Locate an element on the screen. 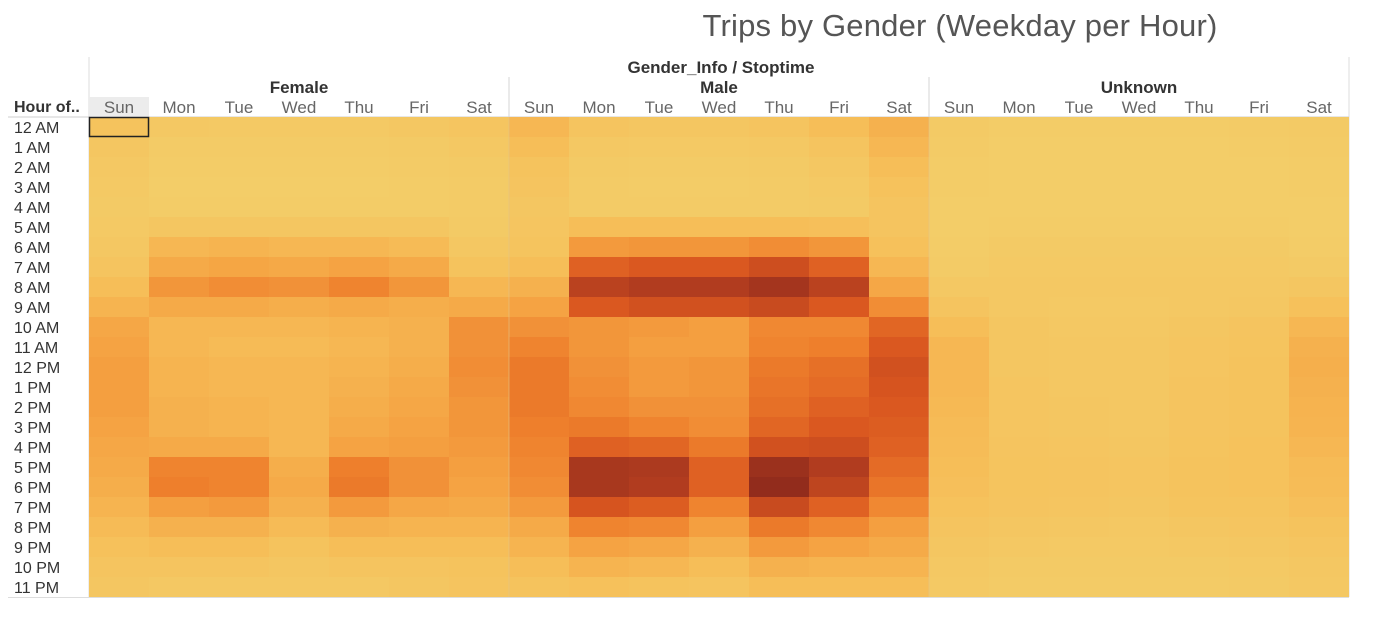  hour-label: 9 AM is located at coordinates (32, 308).